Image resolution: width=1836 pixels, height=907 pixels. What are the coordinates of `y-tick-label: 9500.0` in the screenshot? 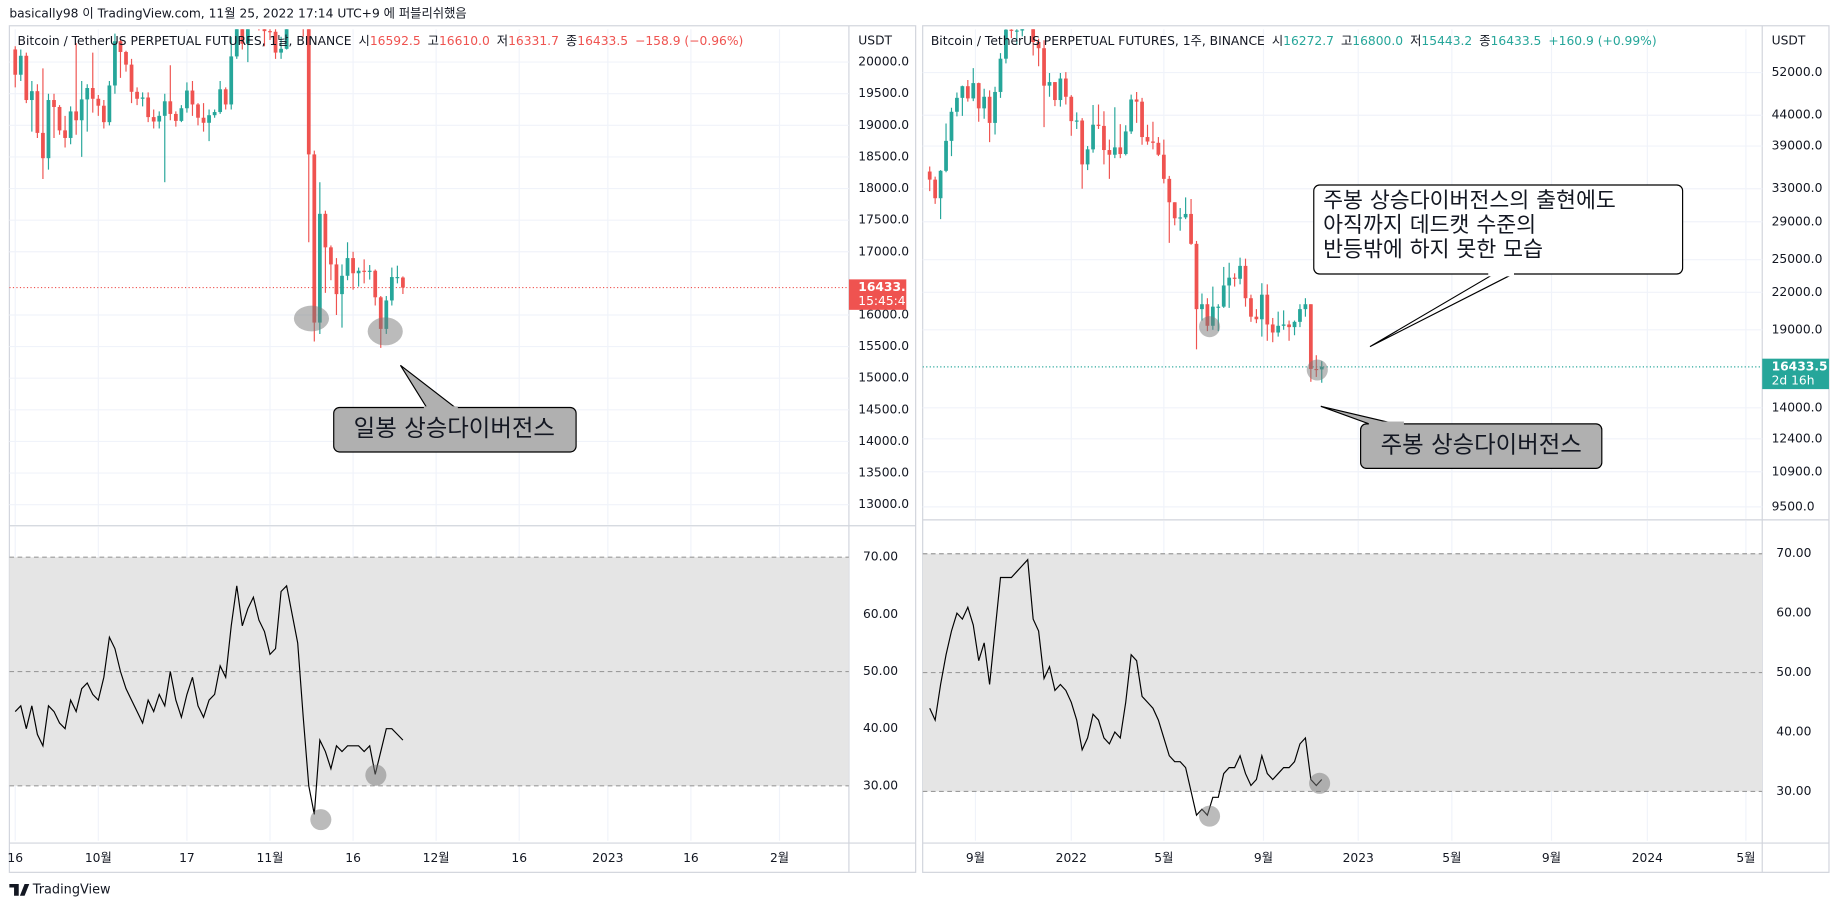 It's located at (1793, 506).